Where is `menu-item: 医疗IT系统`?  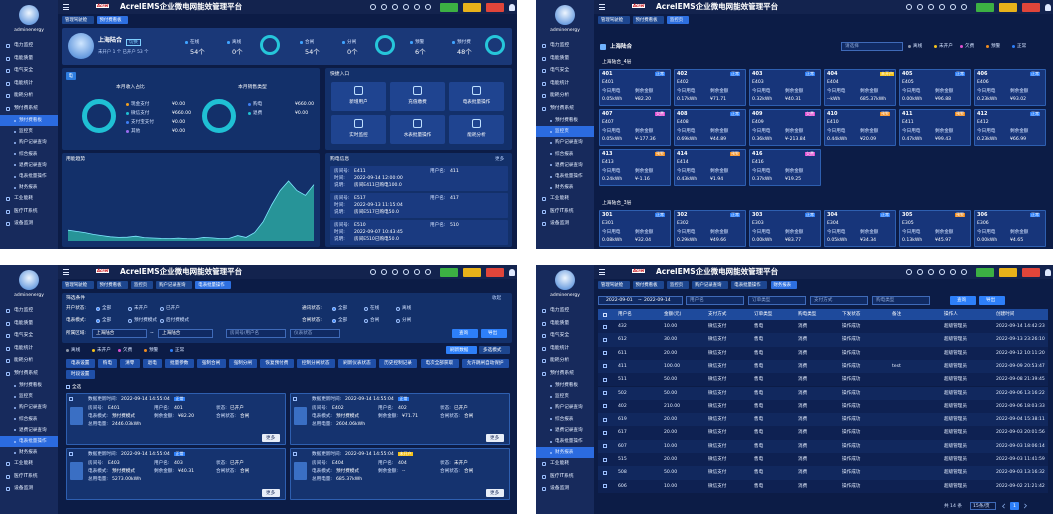 menu-item: 医疗IT系统 is located at coordinates (562, 211).